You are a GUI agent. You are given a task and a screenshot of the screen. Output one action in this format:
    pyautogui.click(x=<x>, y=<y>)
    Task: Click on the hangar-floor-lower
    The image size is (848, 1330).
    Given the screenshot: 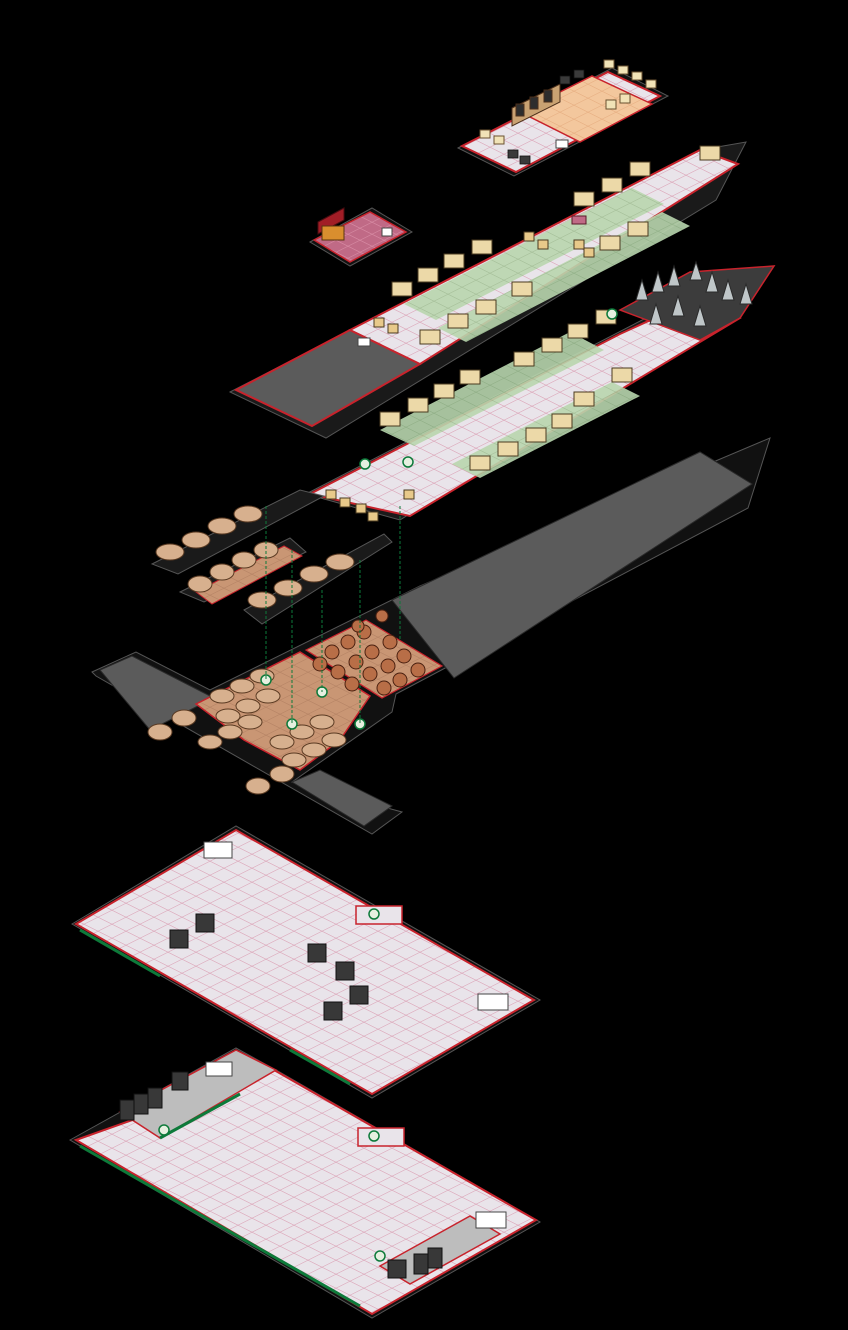 What is the action you would take?
    pyautogui.click(x=305, y=1183)
    